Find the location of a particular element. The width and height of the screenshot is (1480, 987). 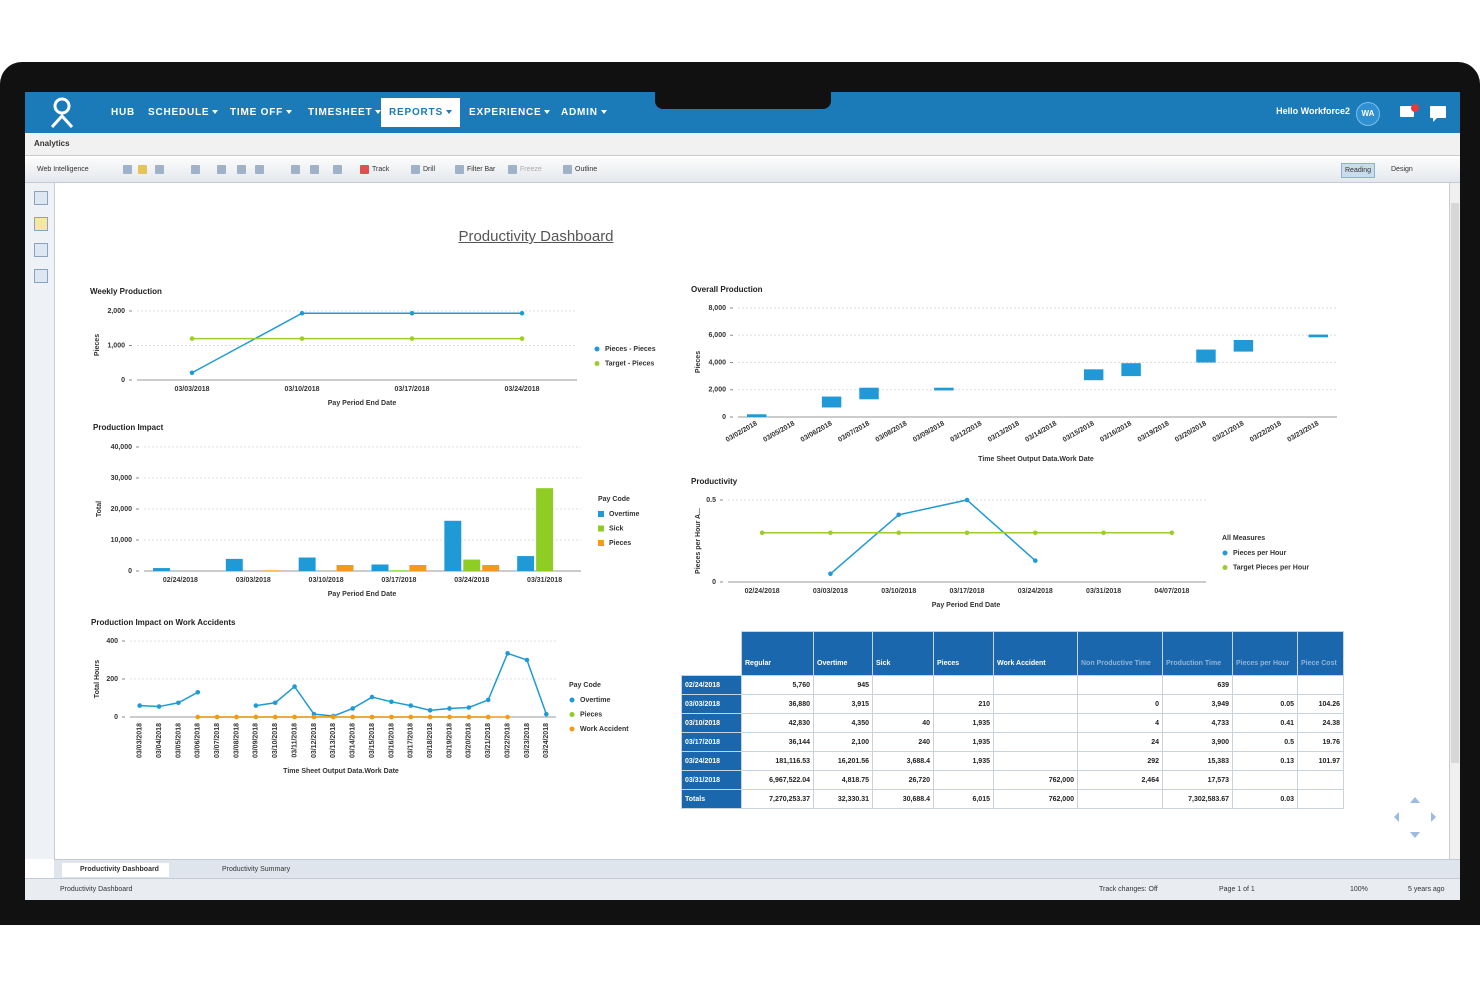

column-header: Pieces is located at coordinates (963, 653).